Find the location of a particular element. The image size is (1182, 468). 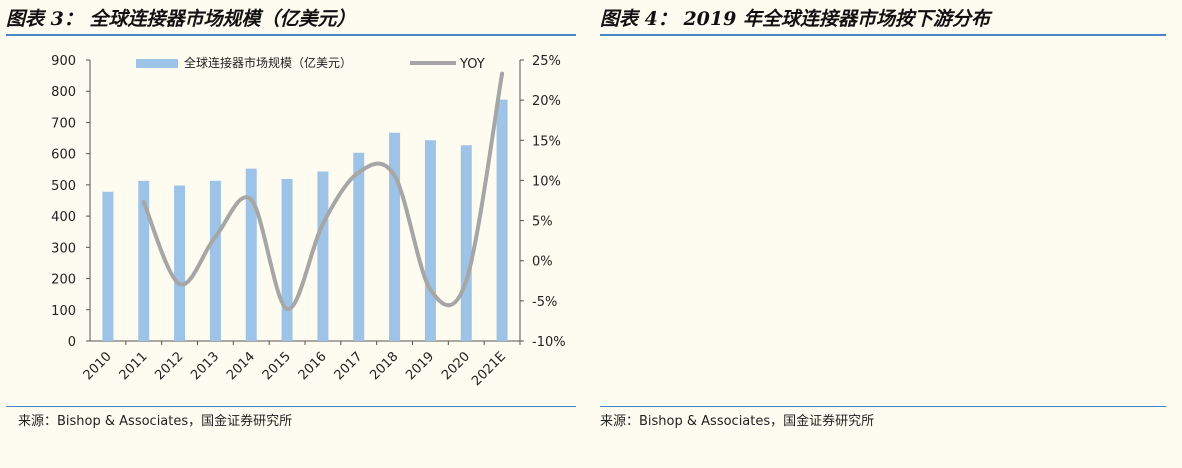

bar-2017 is located at coordinates (359, 246).